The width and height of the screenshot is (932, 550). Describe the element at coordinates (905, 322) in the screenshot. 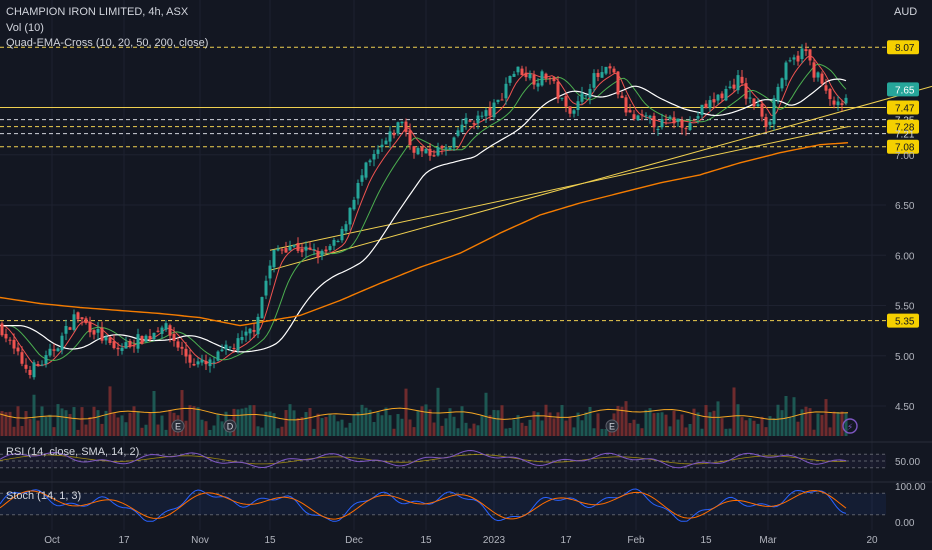

I see `price-label: 5.35` at that location.